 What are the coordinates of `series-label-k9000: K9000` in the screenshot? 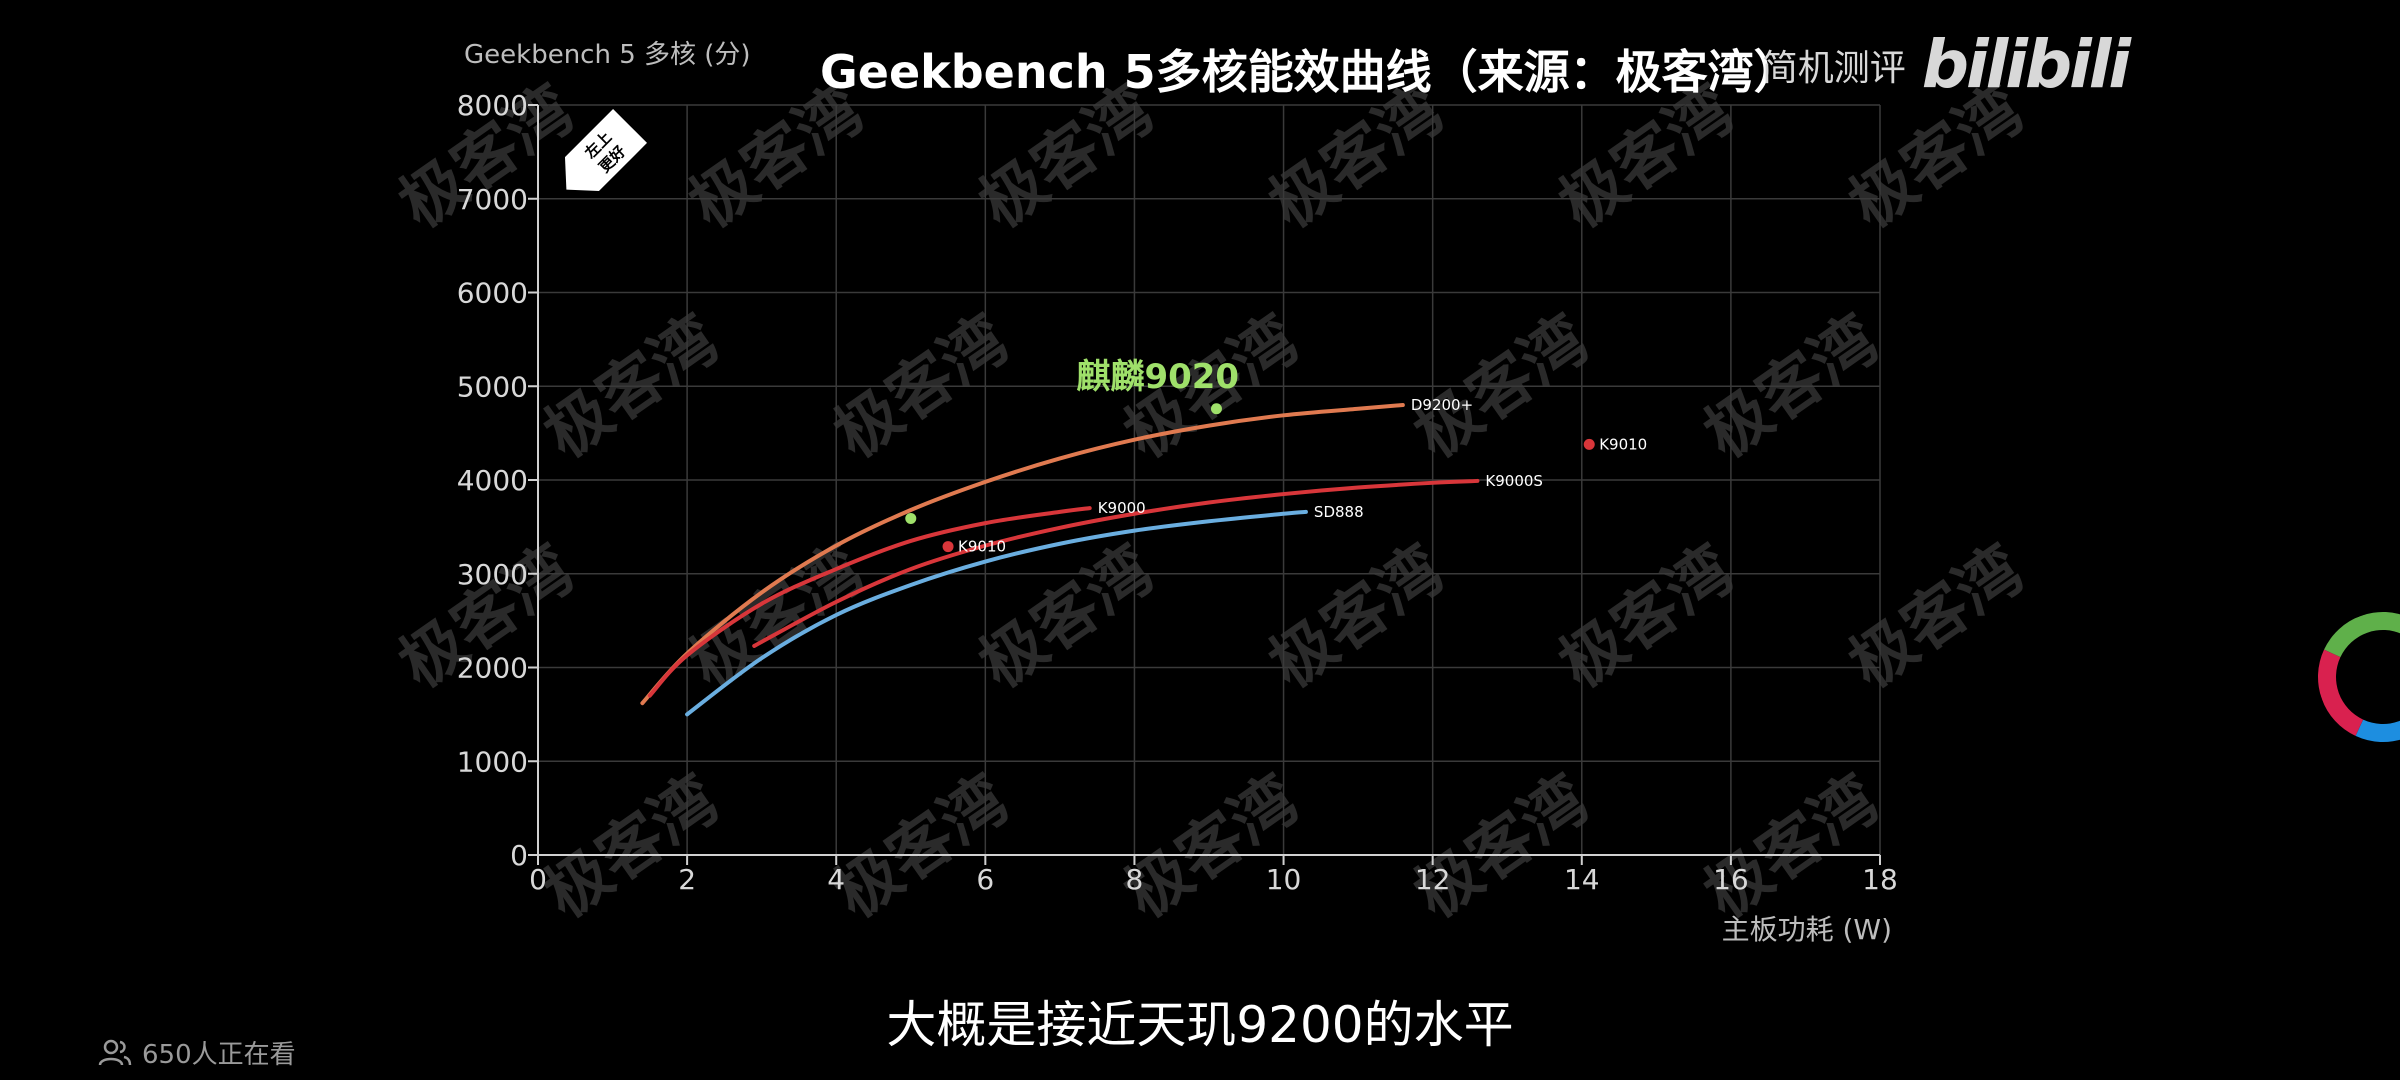 It's located at (1122, 508).